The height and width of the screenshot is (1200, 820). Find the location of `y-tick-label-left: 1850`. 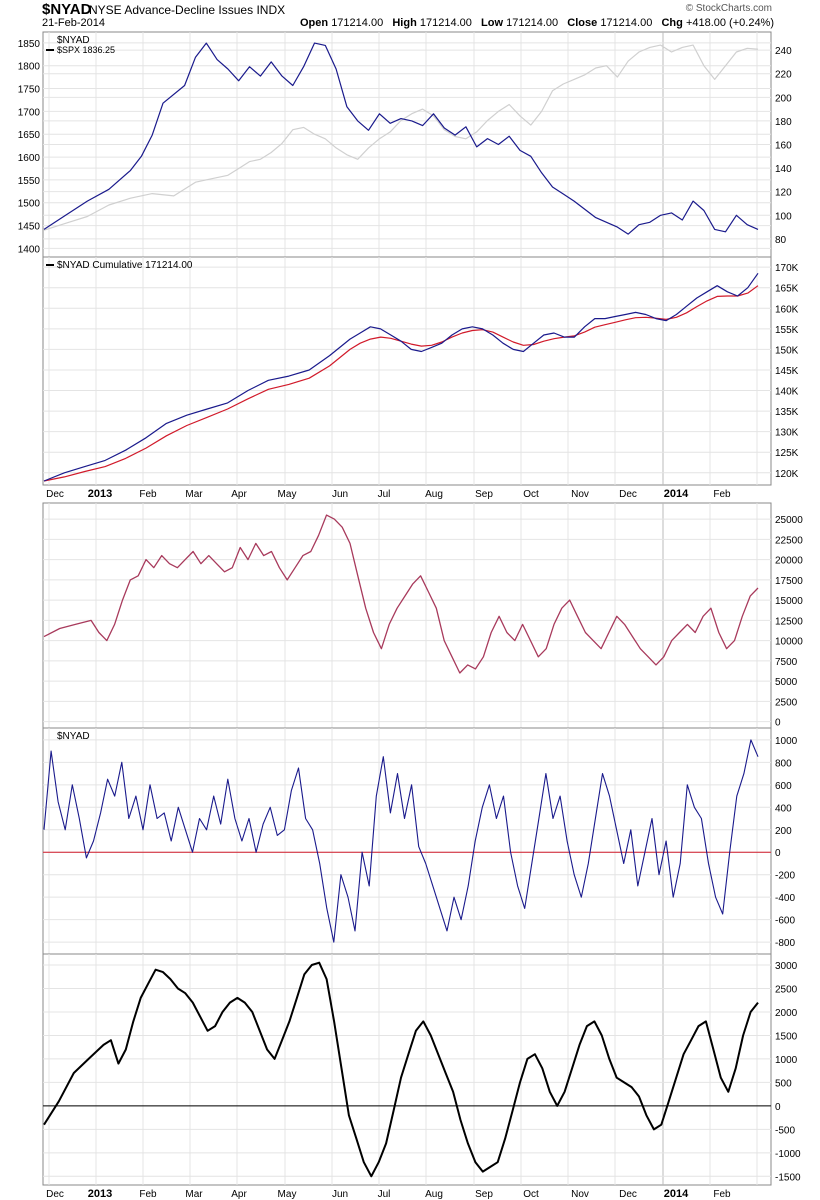

y-tick-label-left: 1850 is located at coordinates (29, 44).